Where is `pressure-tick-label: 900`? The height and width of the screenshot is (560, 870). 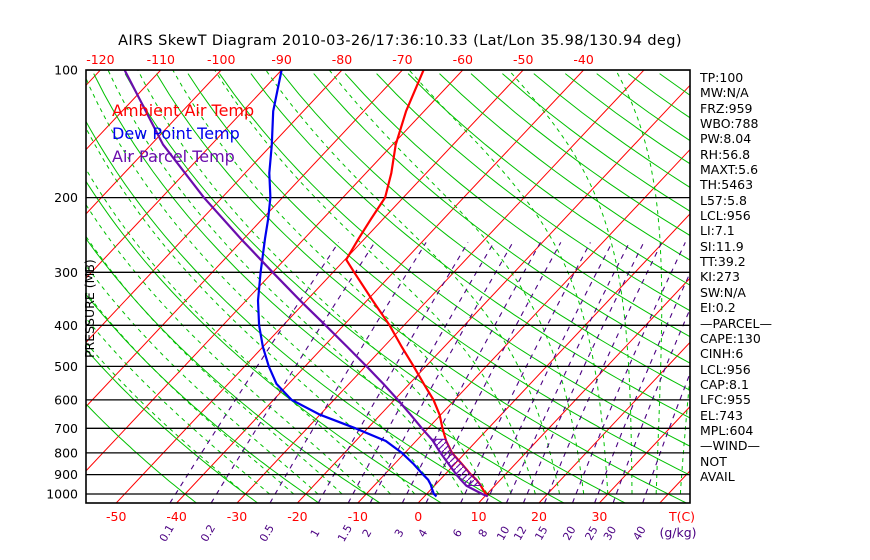 pressure-tick-label: 900 is located at coordinates (66, 474).